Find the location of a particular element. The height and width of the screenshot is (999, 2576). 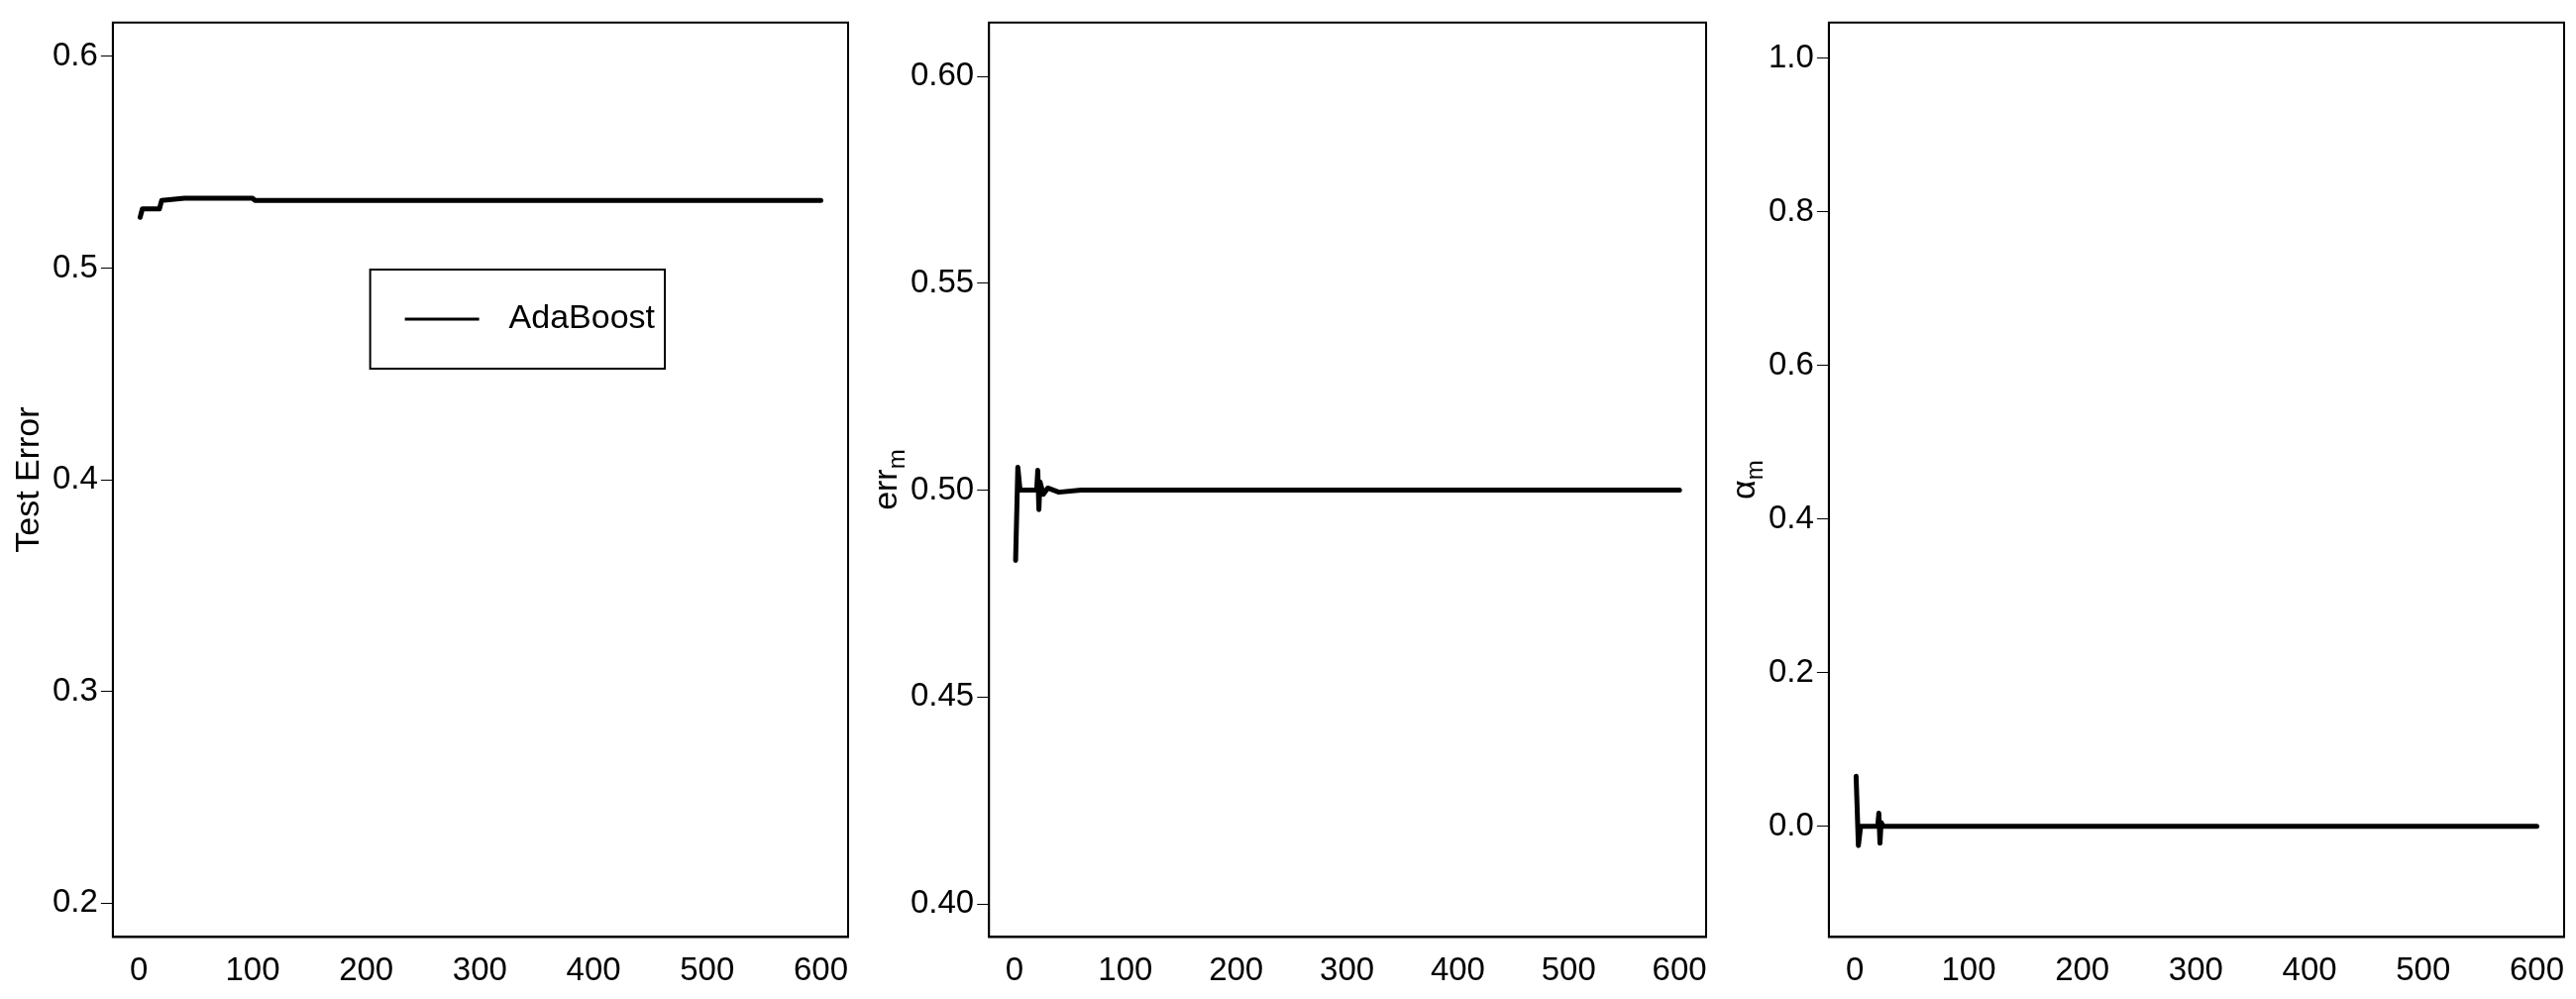

y-tick-label: 1.0 is located at coordinates (1791, 55).